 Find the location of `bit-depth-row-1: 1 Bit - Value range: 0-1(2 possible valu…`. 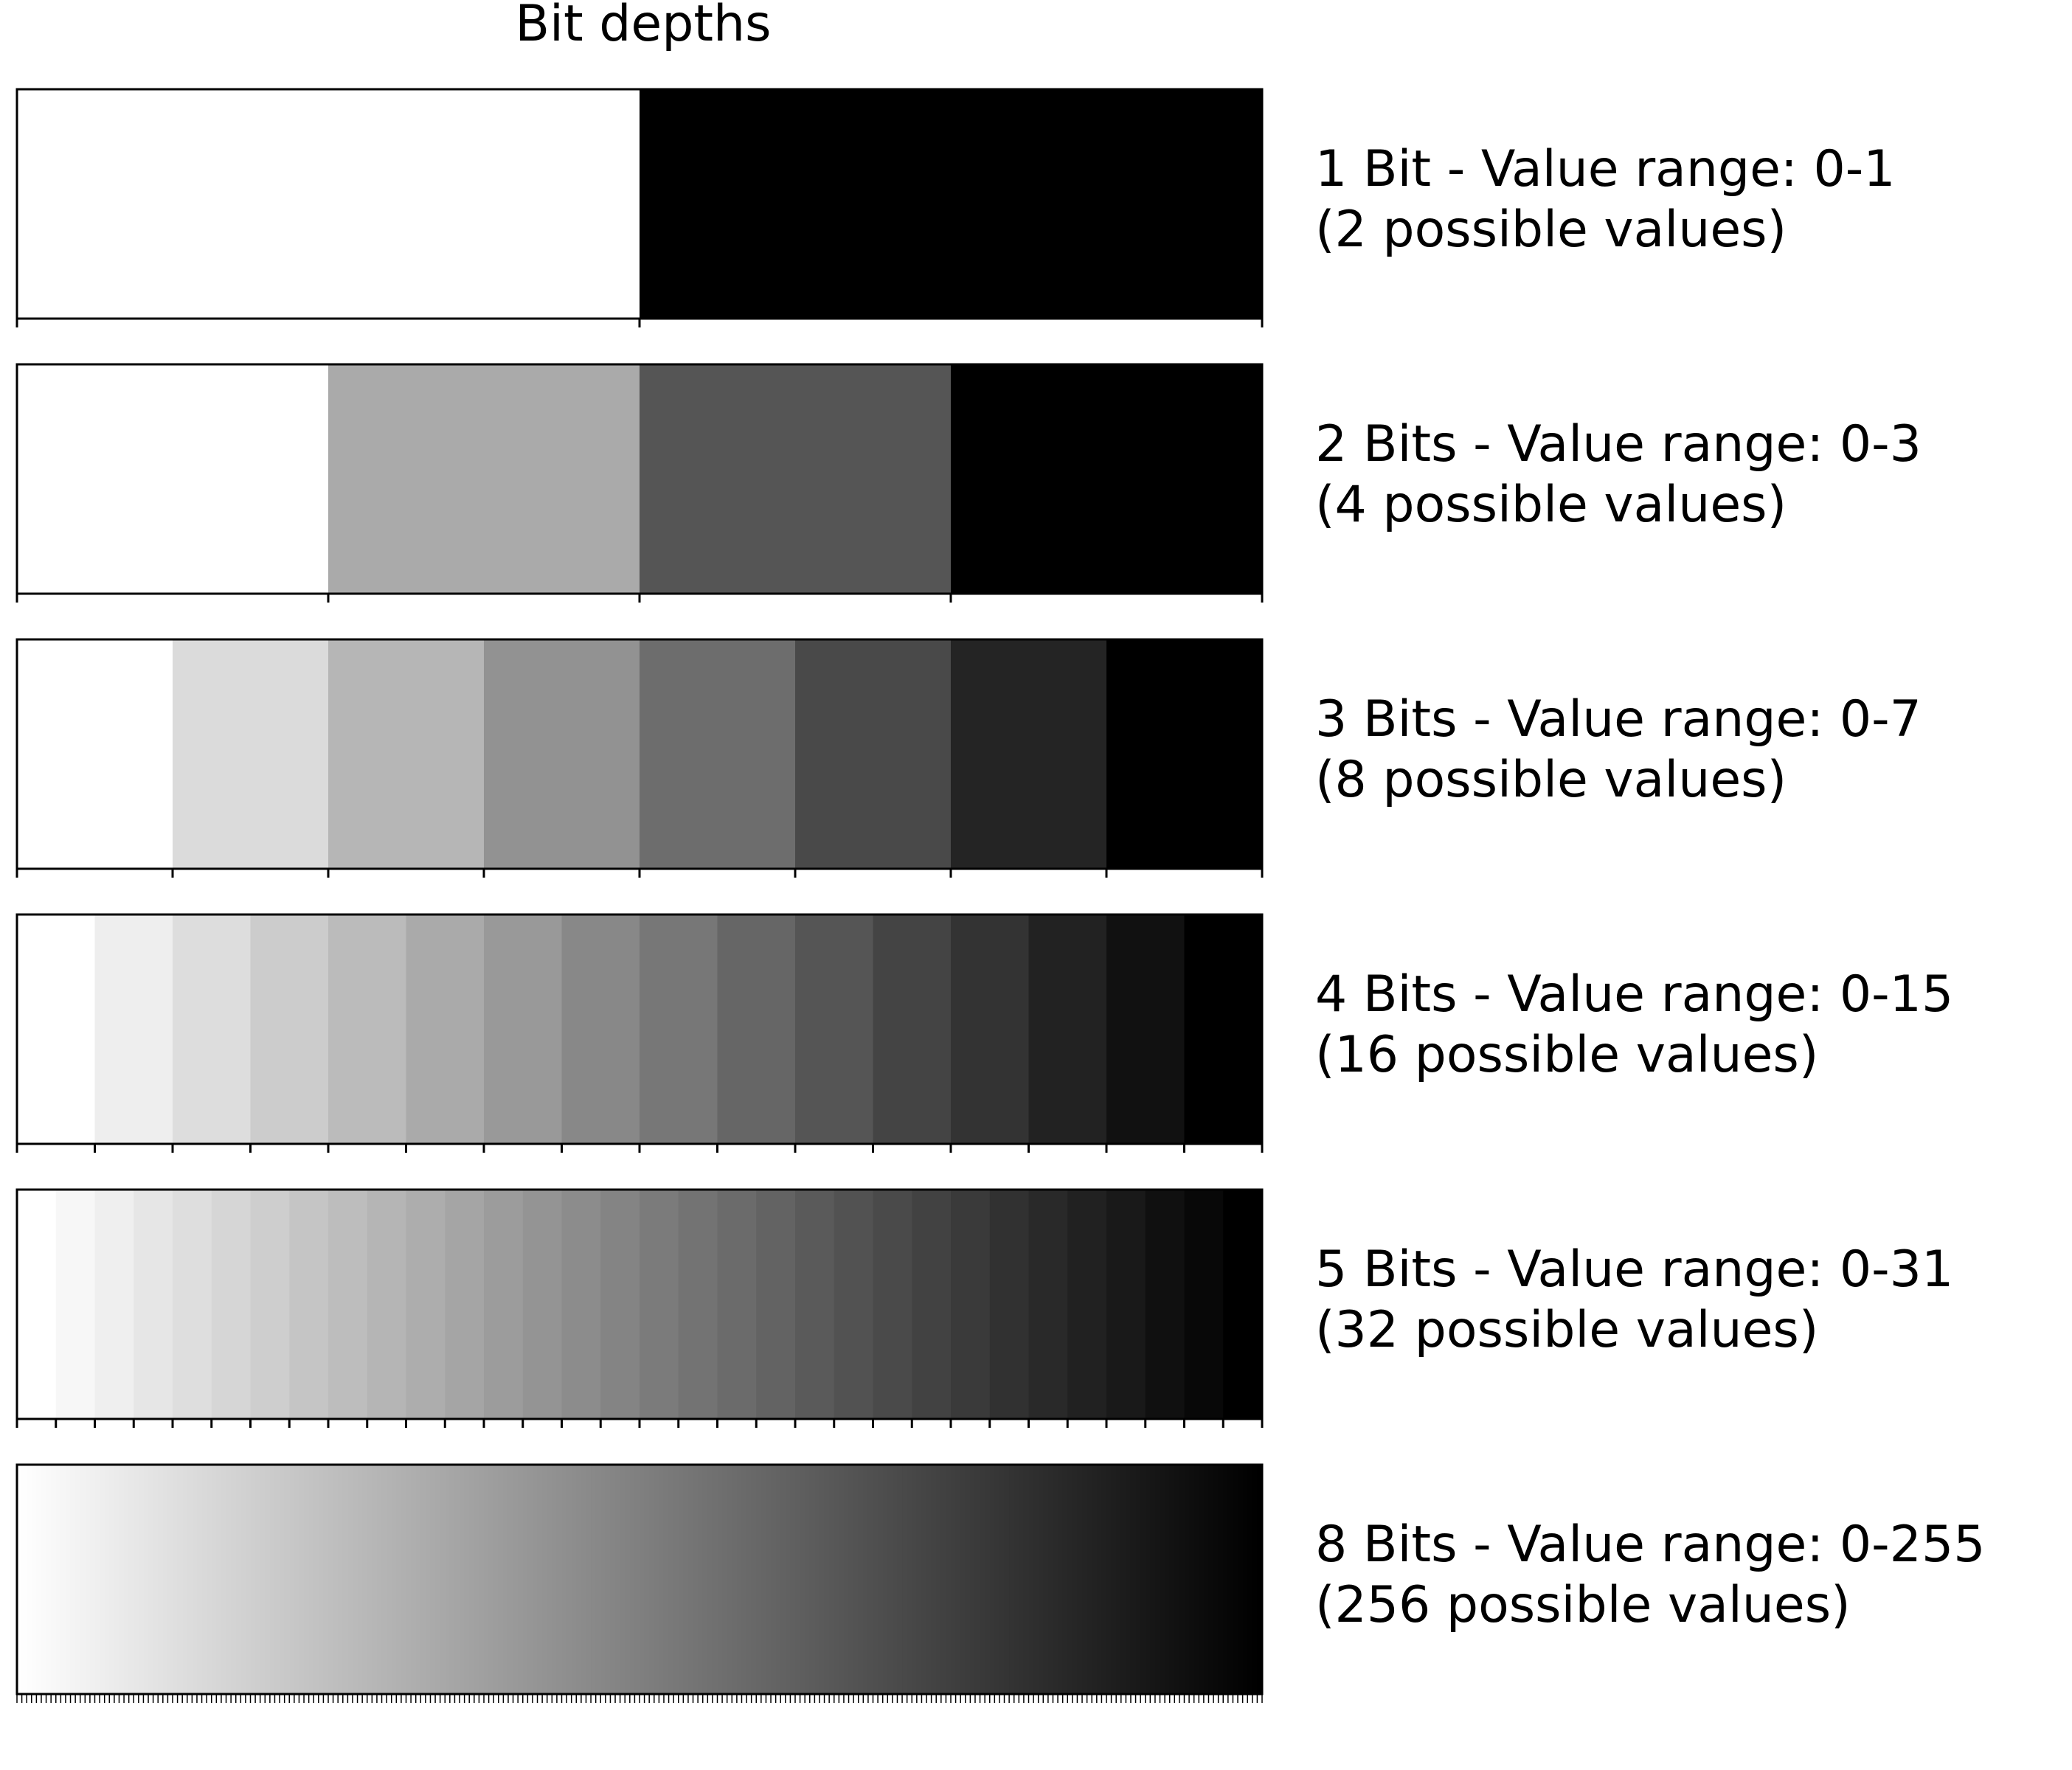

bit-depth-row-1: 1 Bit - Value range: 0-1(2 possible valu… is located at coordinates (955, 208).